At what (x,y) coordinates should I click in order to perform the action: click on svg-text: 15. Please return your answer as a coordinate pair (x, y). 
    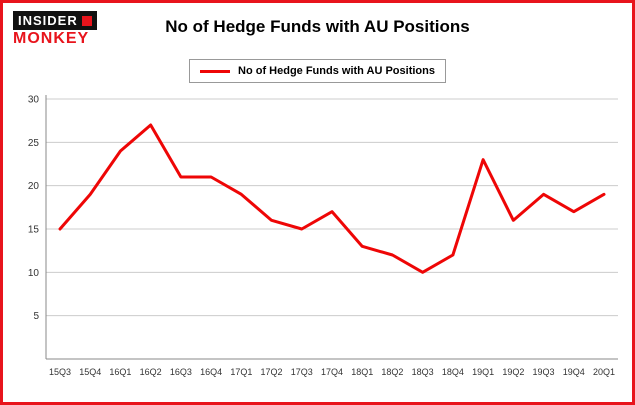
    Looking at the image, I should click on (34, 230).